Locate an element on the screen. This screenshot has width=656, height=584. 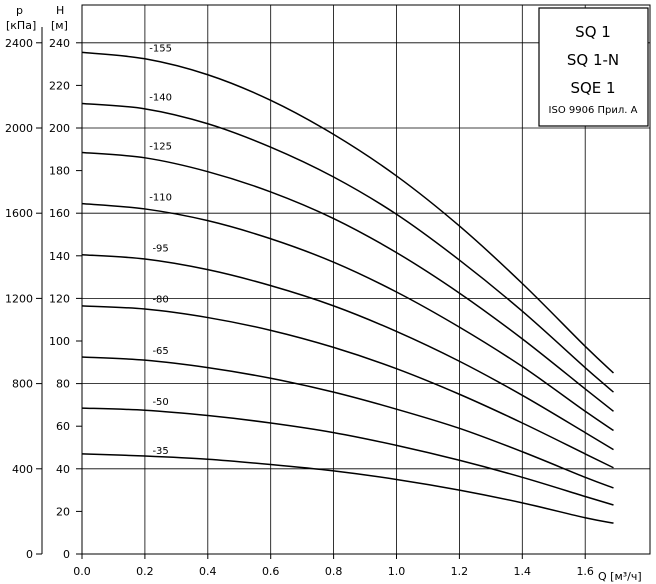
y-tick-label: 220 is located at coordinates (59, 85).